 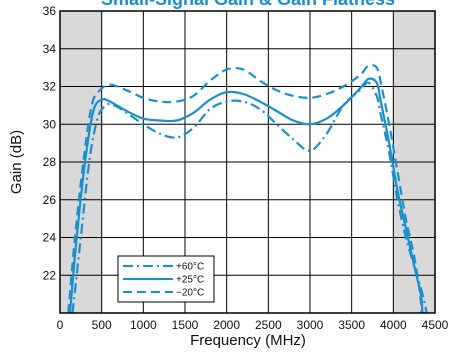 I want to click on legend: +60°C +25°C −20°C, so click(x=166, y=279).